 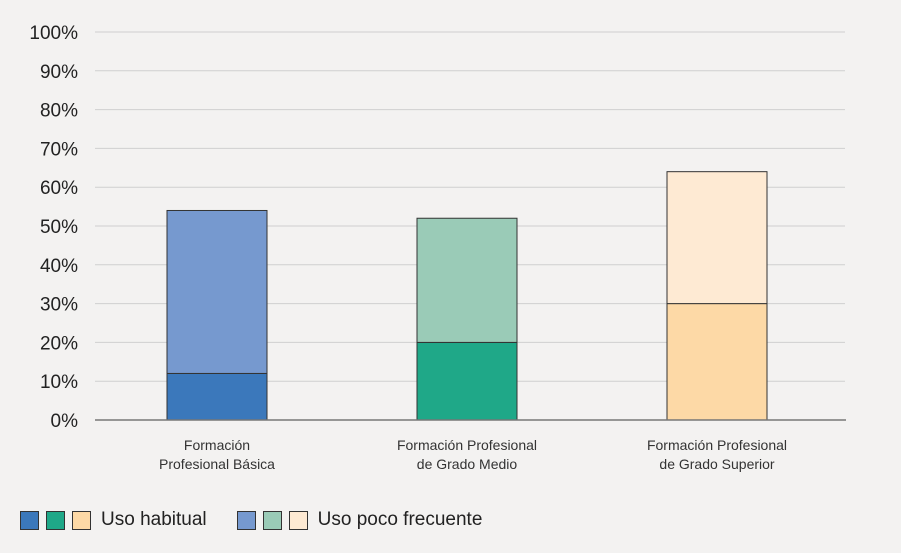 I want to click on y-tick-label: 100%, so click(x=53, y=33).